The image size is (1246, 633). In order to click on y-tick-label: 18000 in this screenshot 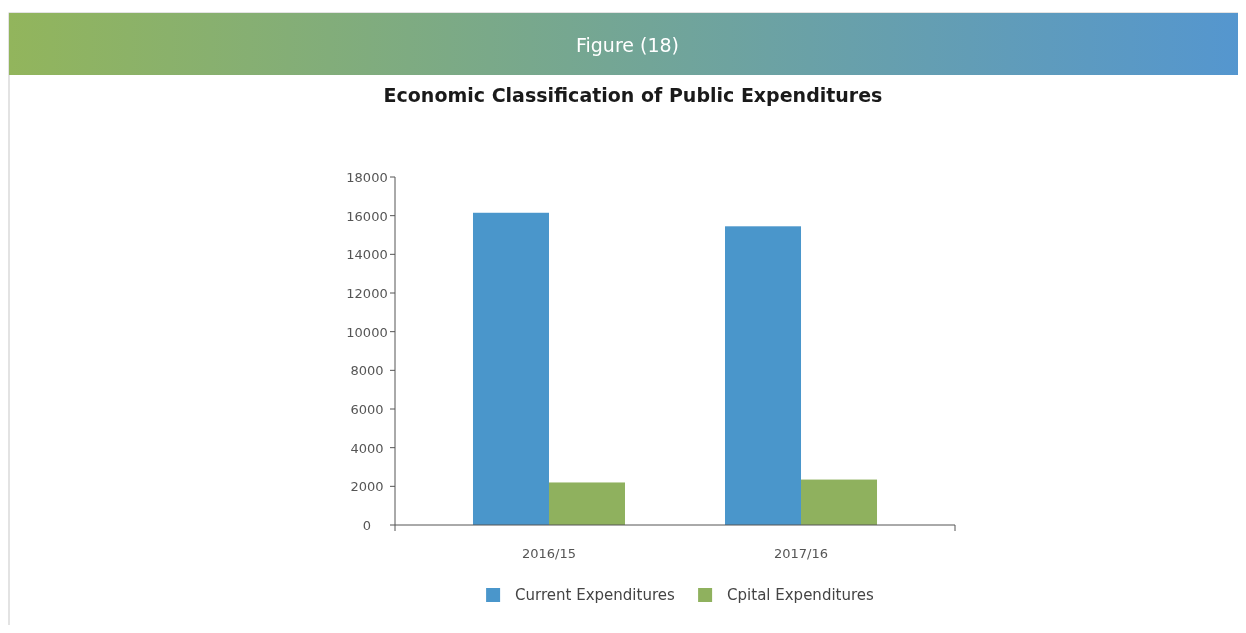, I will do `click(367, 177)`.